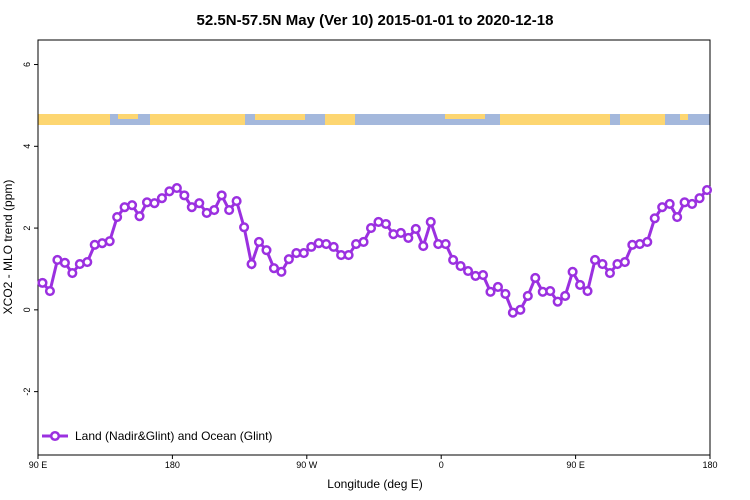 The height and width of the screenshot is (500, 750). Describe the element at coordinates (8, 247) in the screenshot. I see `y-axis-label: XCO2 - MLO trend (ppm)` at that location.